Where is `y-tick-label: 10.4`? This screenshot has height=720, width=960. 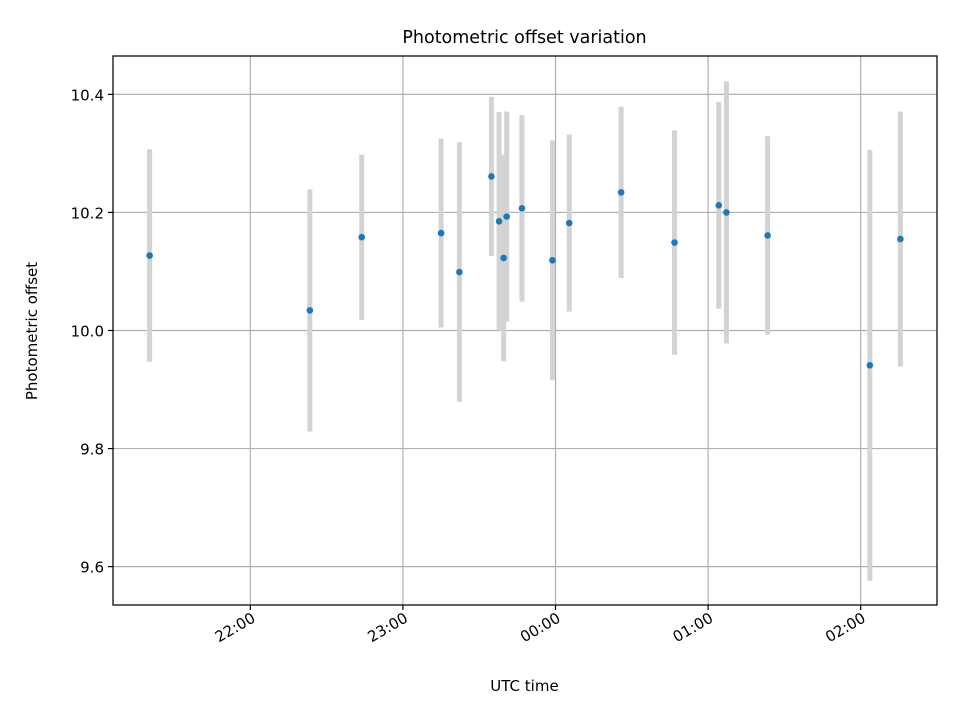 y-tick-label: 10.4 is located at coordinates (87, 95).